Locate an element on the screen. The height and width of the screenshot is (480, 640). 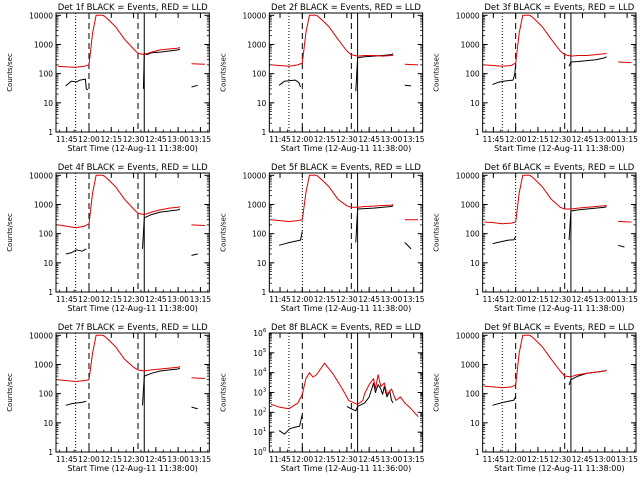
y-tick-label: 10² is located at coordinates (259, 412).